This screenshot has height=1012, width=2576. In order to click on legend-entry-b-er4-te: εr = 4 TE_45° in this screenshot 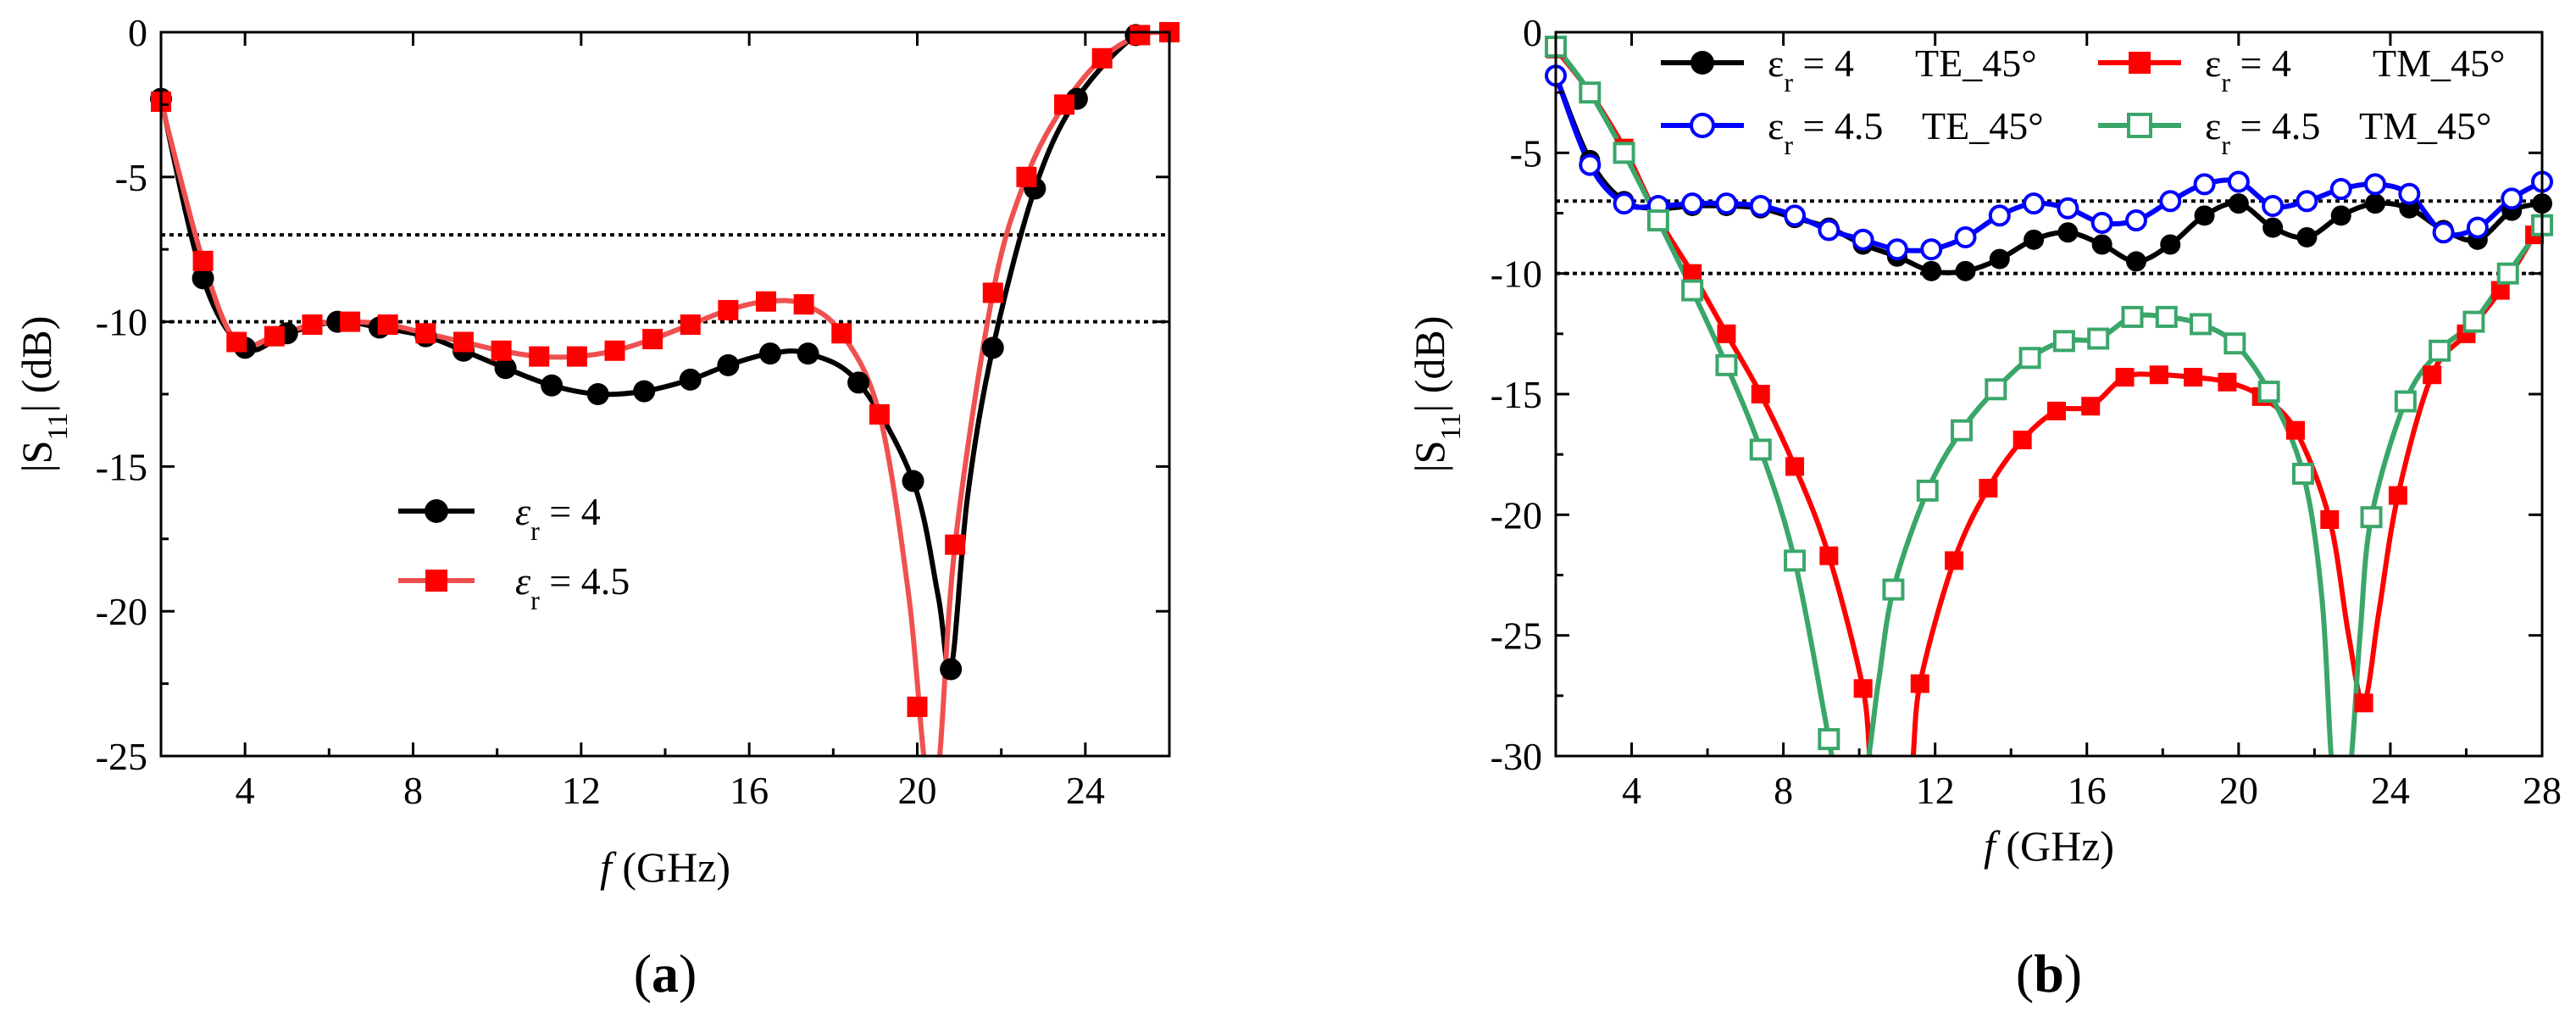, I will do `click(1849, 69)`.